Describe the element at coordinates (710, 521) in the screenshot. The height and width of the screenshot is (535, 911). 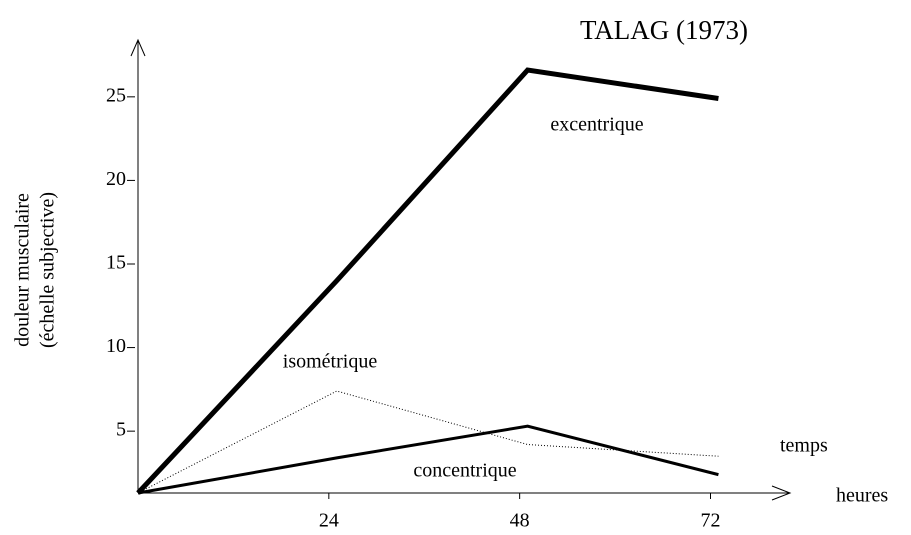
I see `x-tick-label: 72` at that location.